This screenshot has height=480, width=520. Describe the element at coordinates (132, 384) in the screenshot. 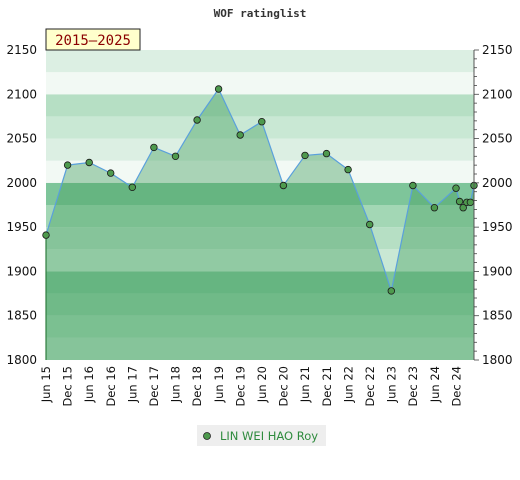

I see `x-tick-label: Jun 17` at that location.